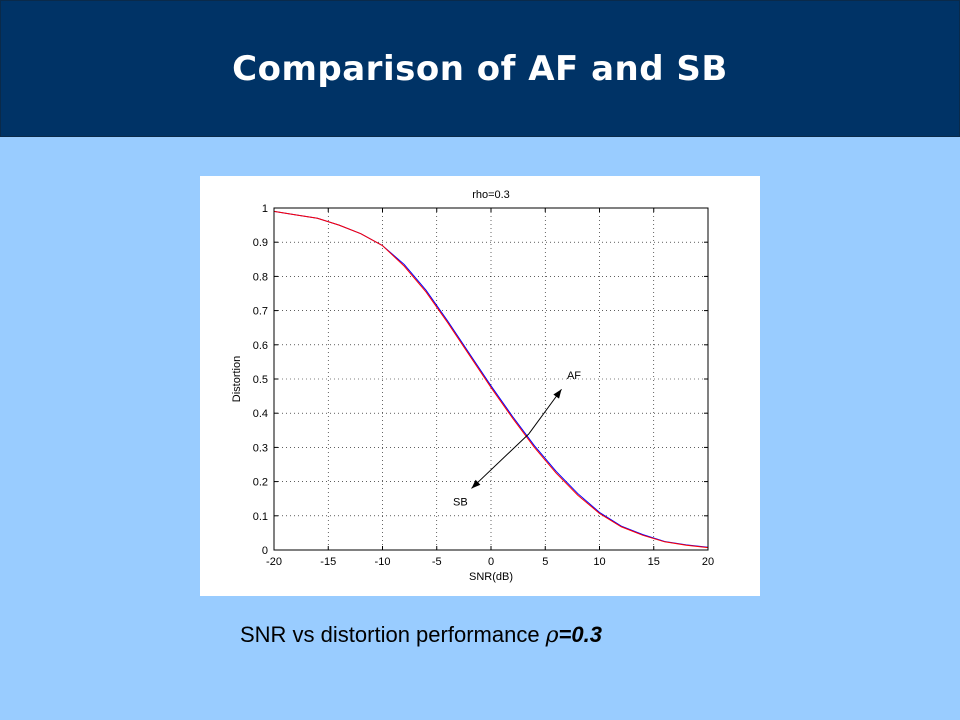 The image size is (960, 720). What do you see at coordinates (390, 634) in the screenshot?
I see `caption-text: SNR vs distortion performance` at bounding box center [390, 634].